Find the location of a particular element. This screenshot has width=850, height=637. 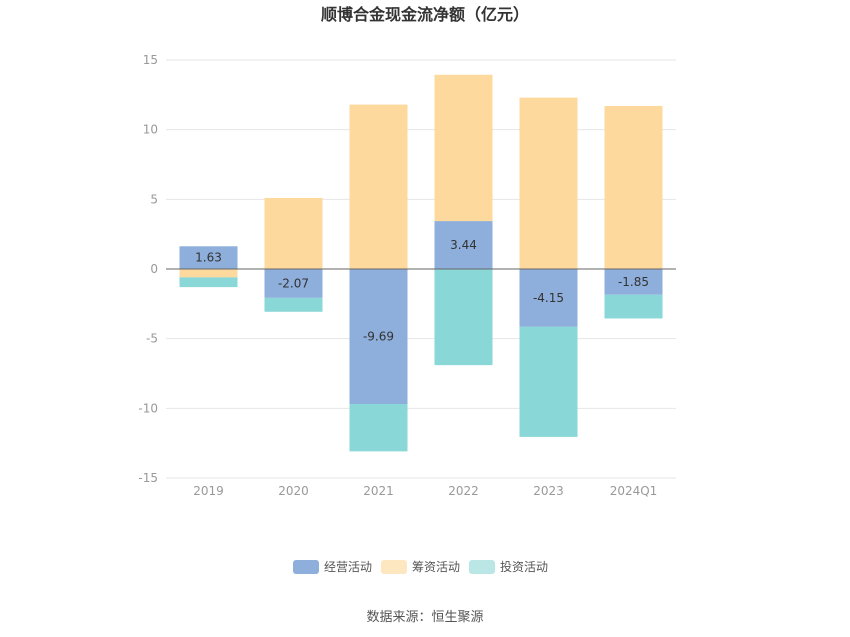

data-label: -1.85 is located at coordinates (633, 282).